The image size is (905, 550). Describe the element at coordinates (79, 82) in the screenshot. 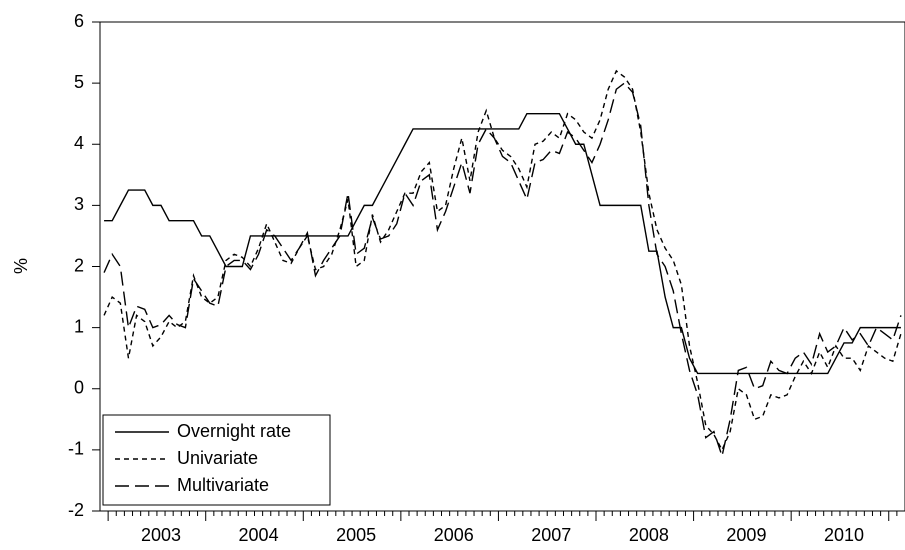

I see `y-tick-label: 5` at that location.